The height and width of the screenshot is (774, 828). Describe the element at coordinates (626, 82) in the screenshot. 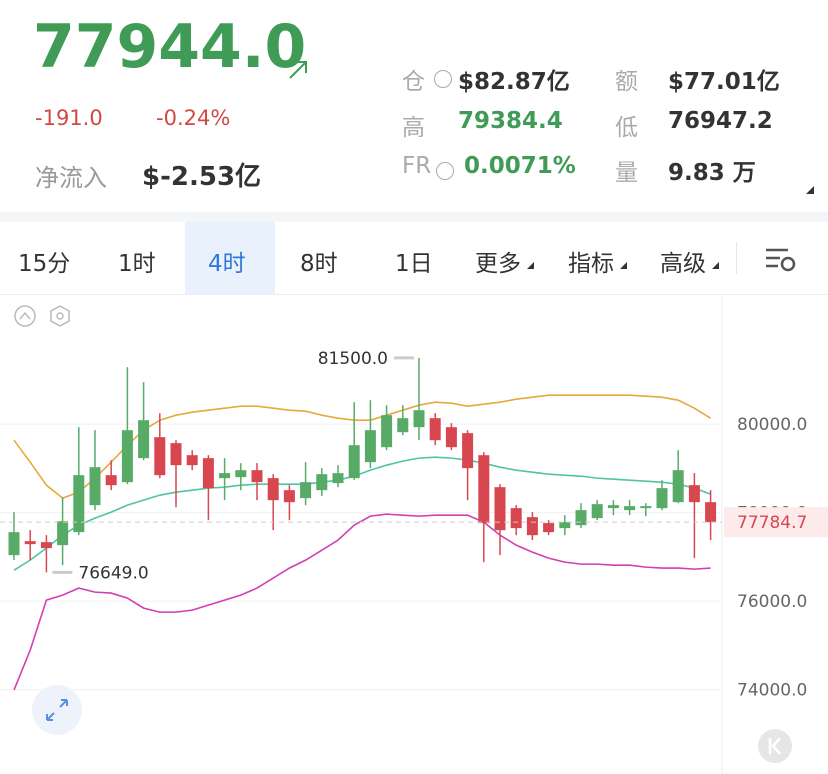

I see `stat-label: 额` at that location.